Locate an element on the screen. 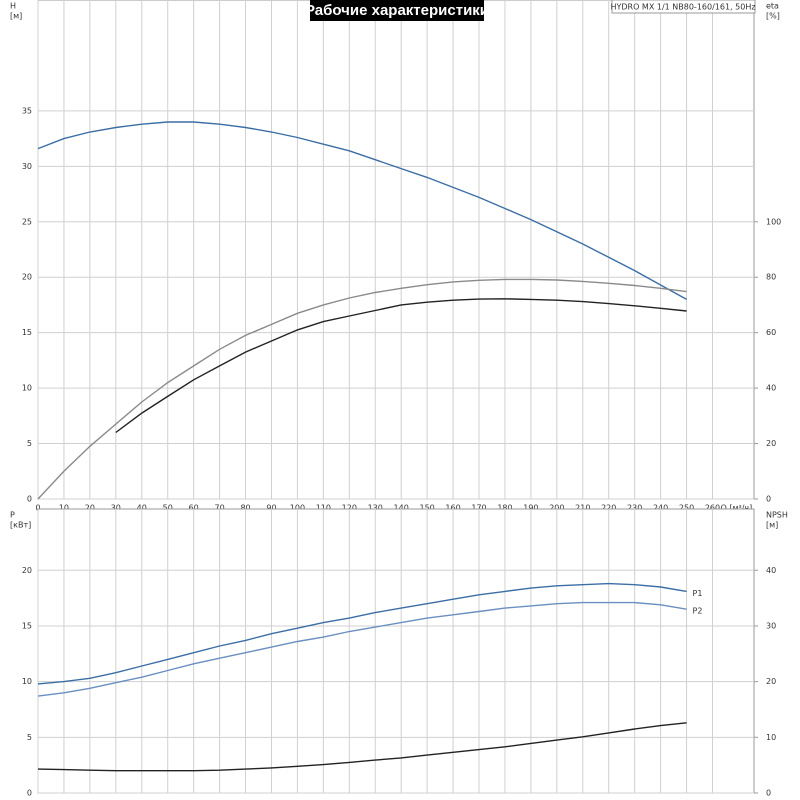  x-tick-label: 40 is located at coordinates (142, 508).